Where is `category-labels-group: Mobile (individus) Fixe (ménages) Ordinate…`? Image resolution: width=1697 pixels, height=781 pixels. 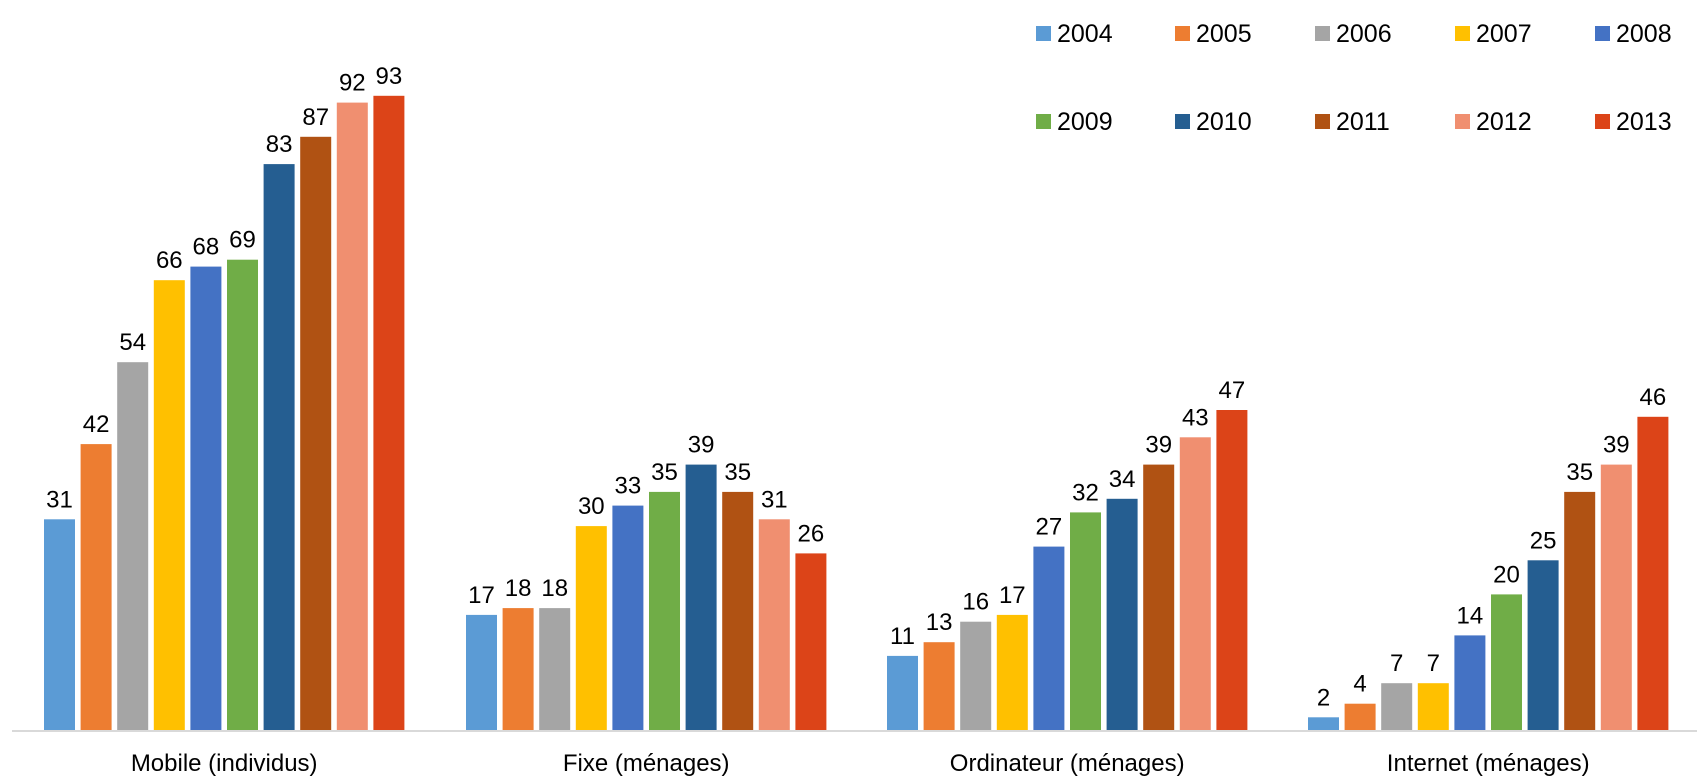
category-labels-group: Mobile (individus) Fixe (ménages) Ordinate… is located at coordinates (860, 763).